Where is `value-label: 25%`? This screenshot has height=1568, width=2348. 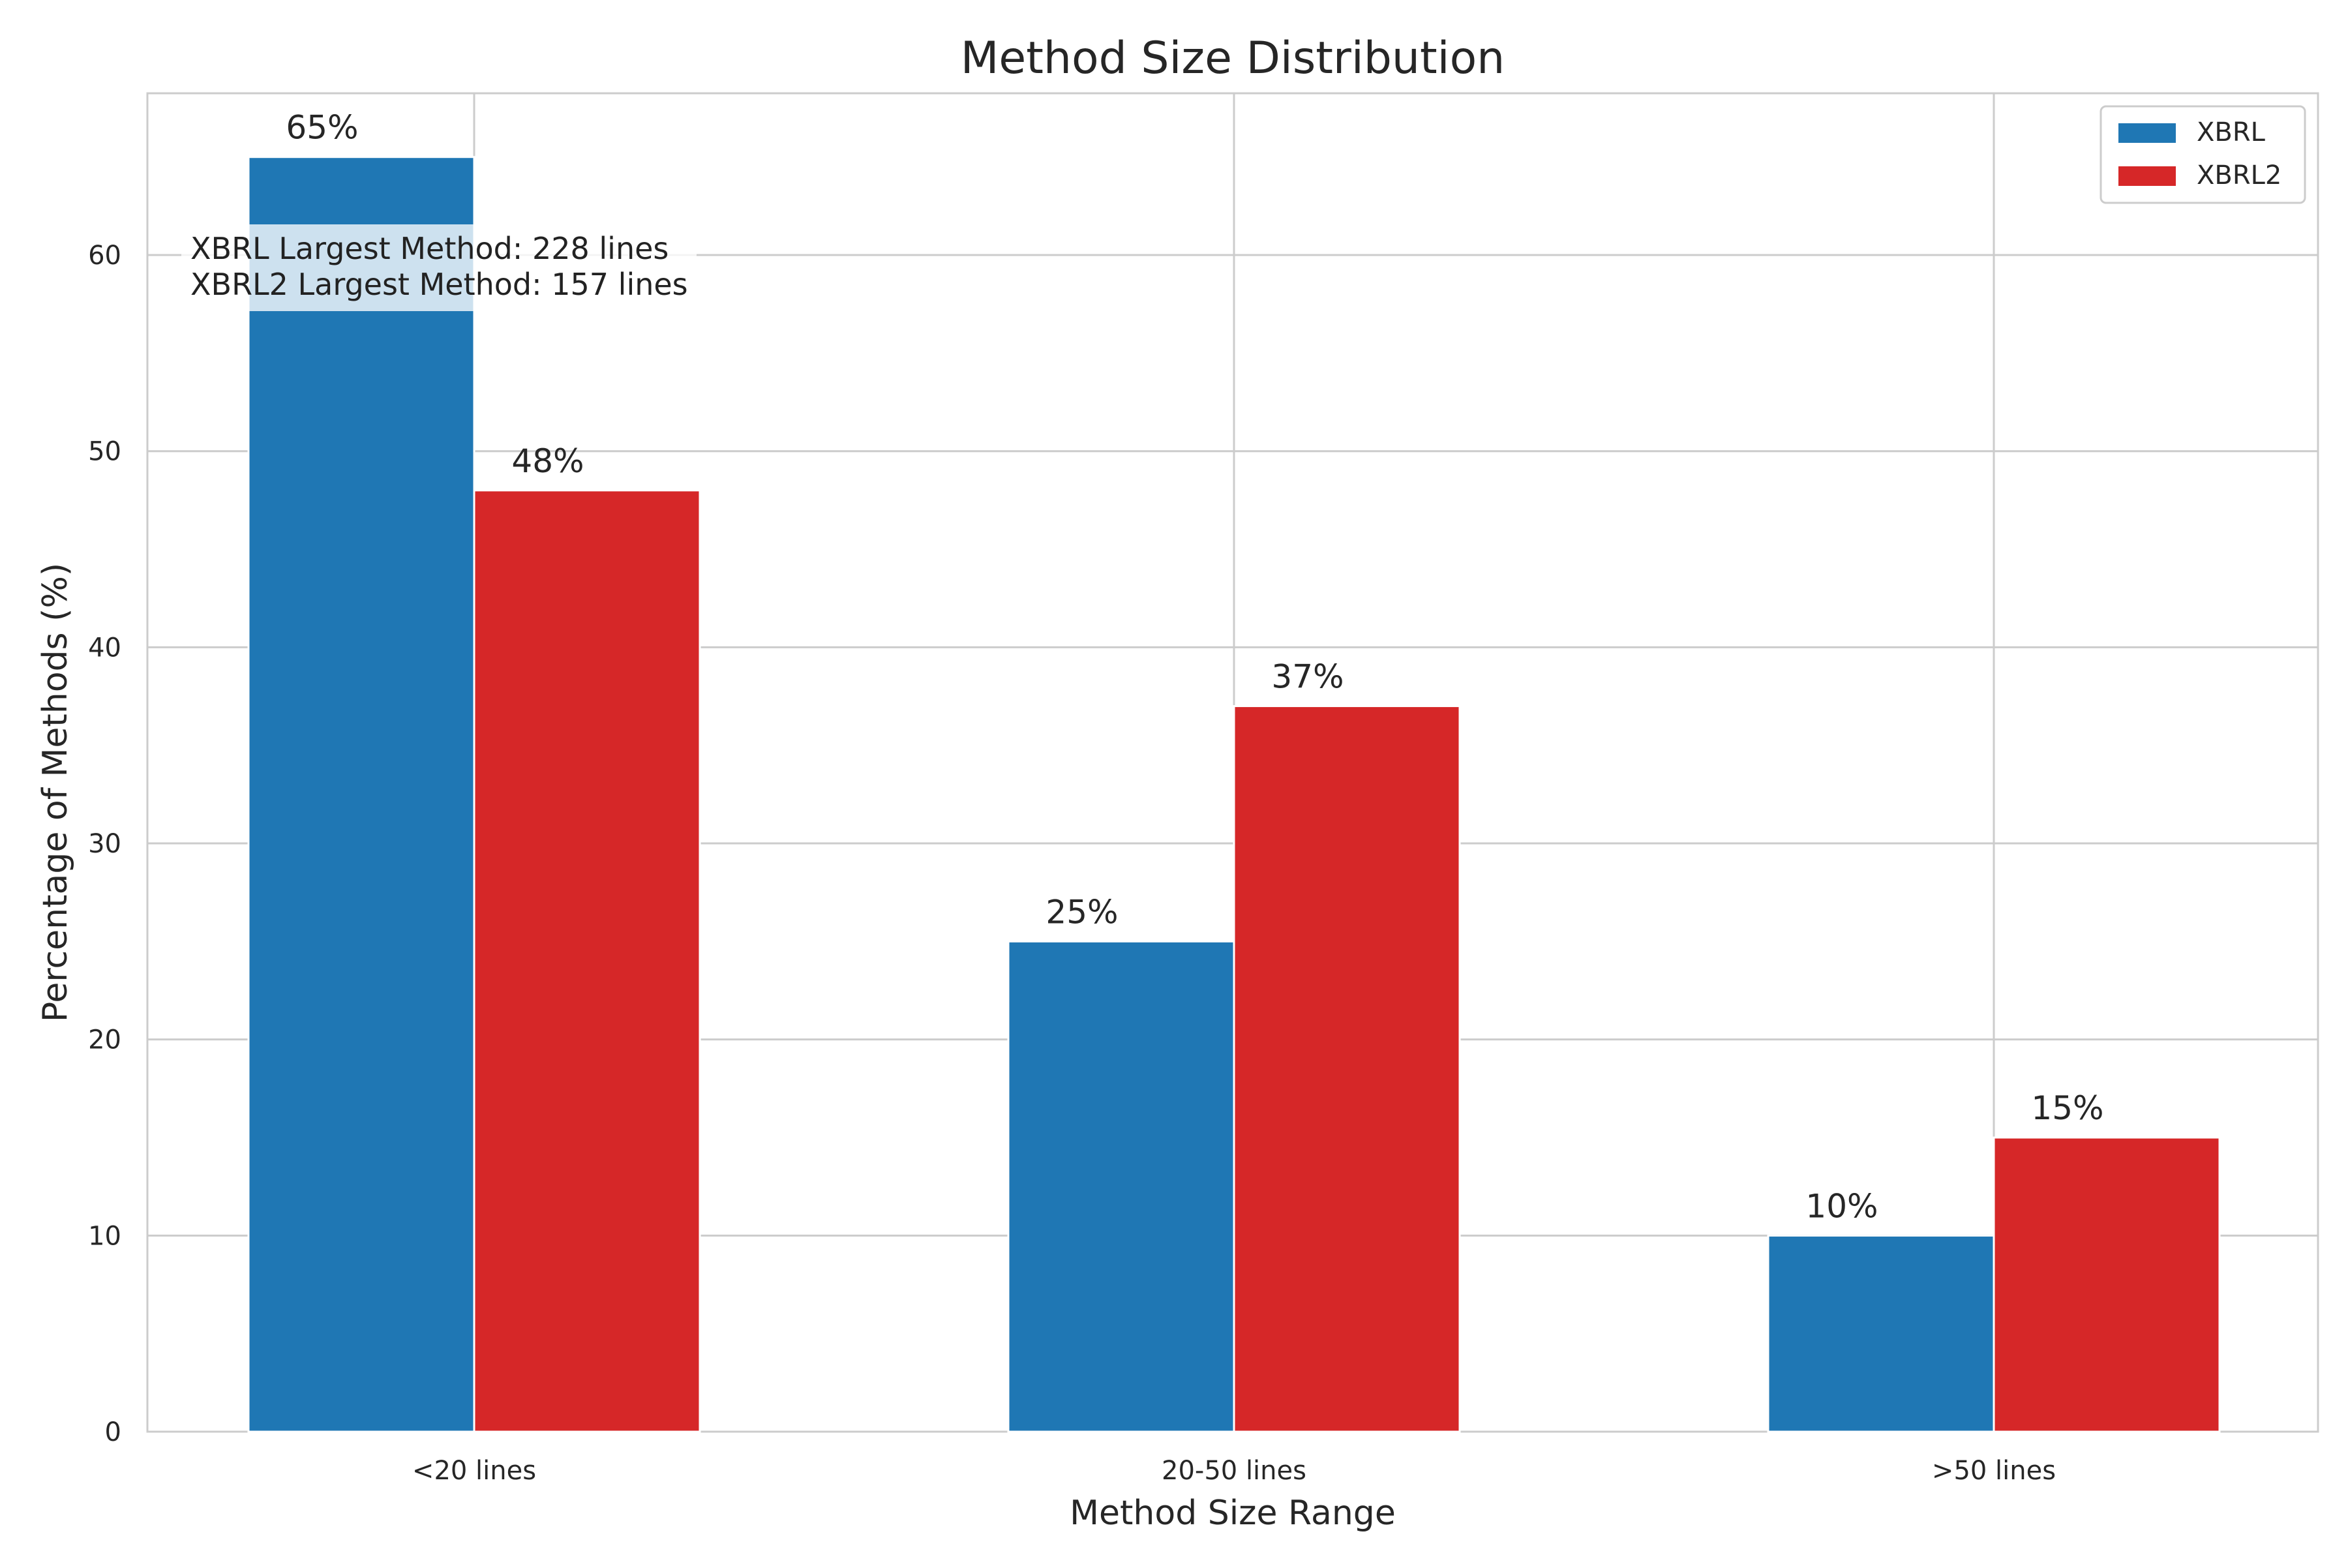 value-label: 25% is located at coordinates (1082, 912).